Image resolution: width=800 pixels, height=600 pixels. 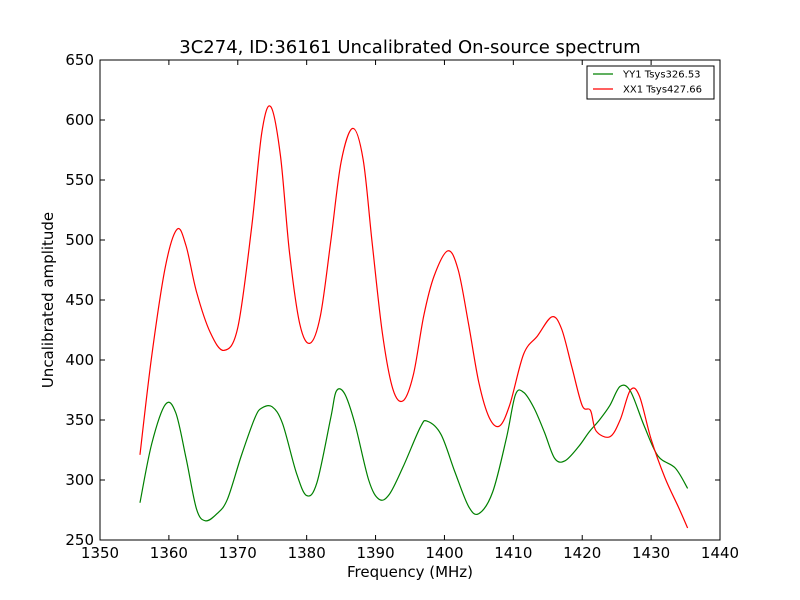 What do you see at coordinates (651, 553) in the screenshot?
I see `x-tick-label: 1430` at bounding box center [651, 553].